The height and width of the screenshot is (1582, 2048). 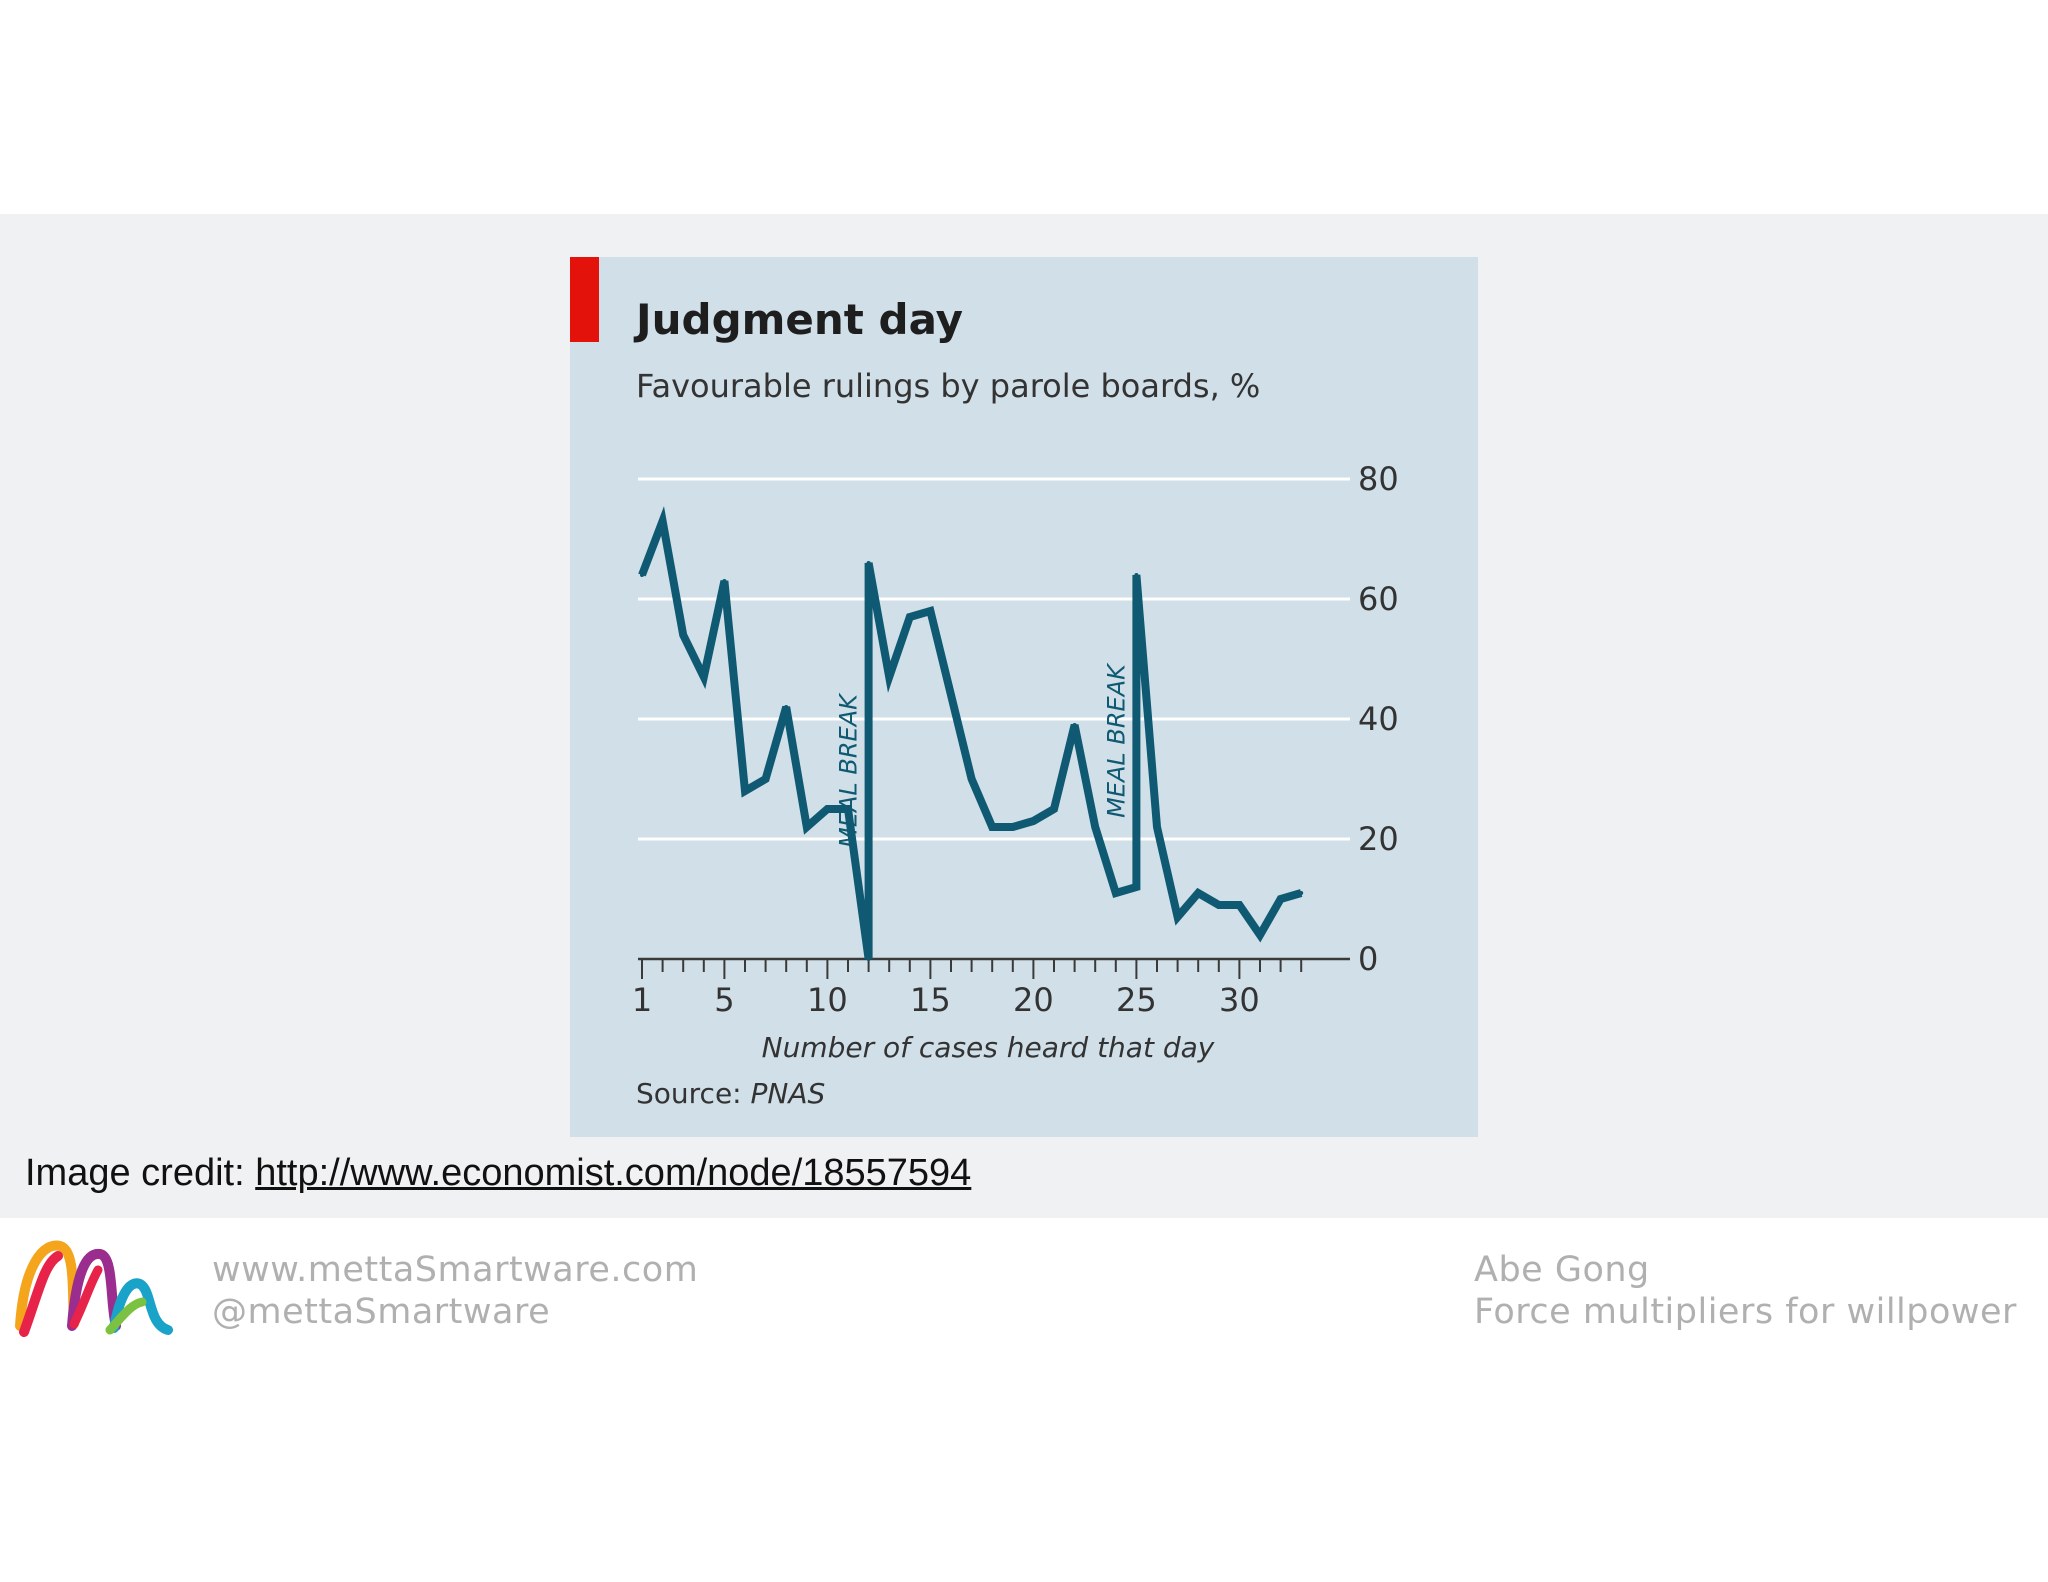 What do you see at coordinates (1136, 1000) in the screenshot?
I see `x-tick-label-25: 25` at bounding box center [1136, 1000].